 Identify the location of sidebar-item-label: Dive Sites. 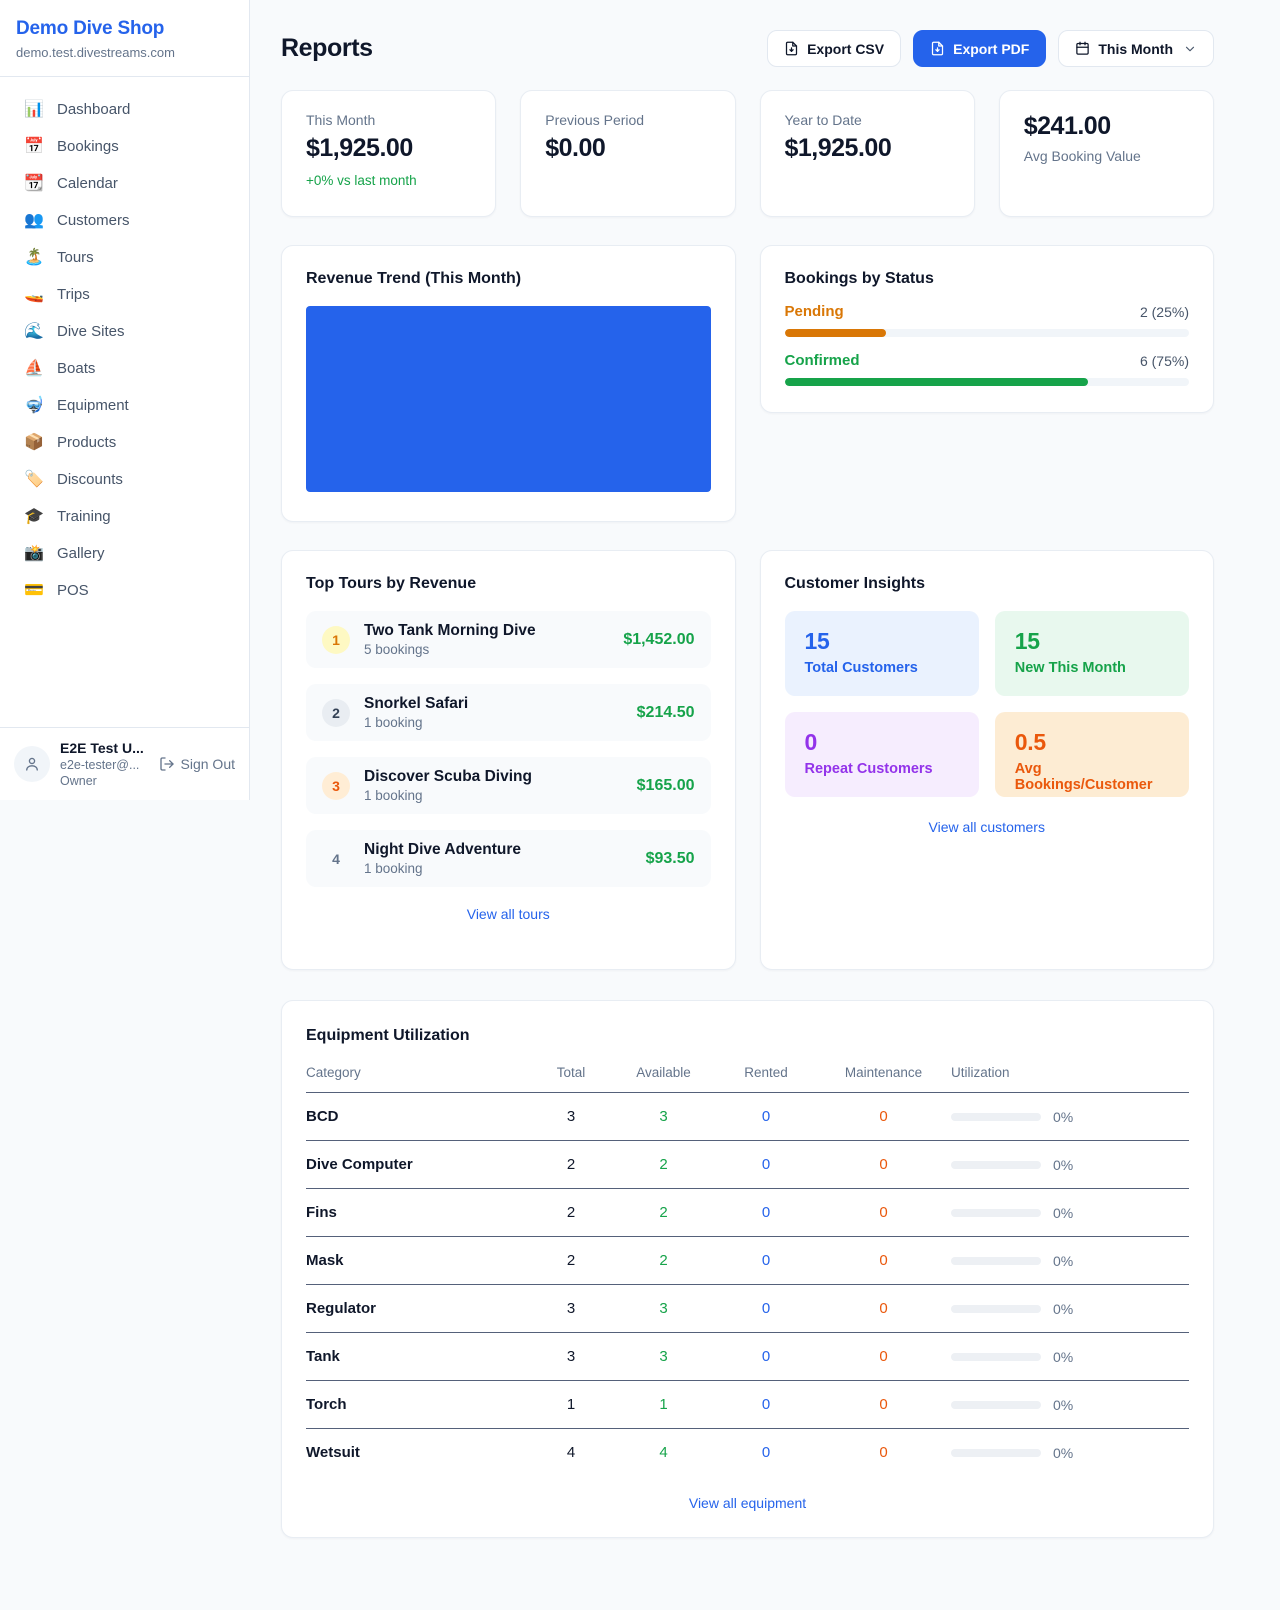
(91, 331).